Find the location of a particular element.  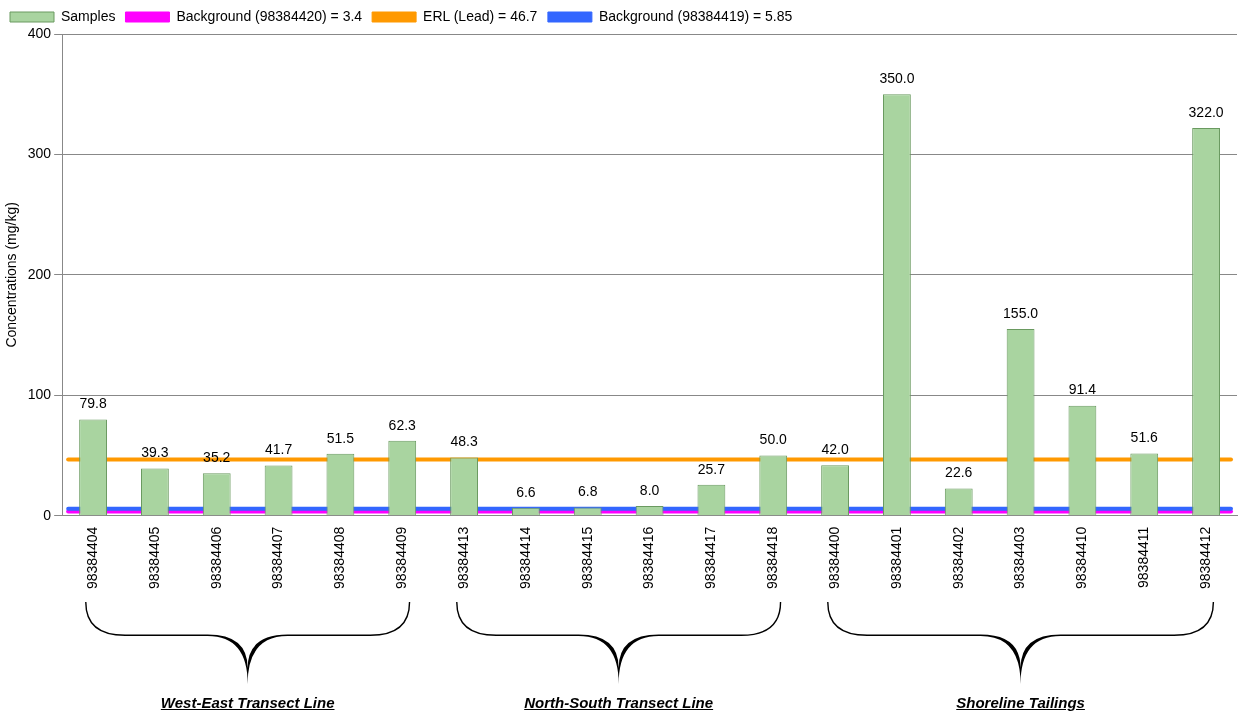

x-tick-label: 98384400 is located at coordinates (833, 558).